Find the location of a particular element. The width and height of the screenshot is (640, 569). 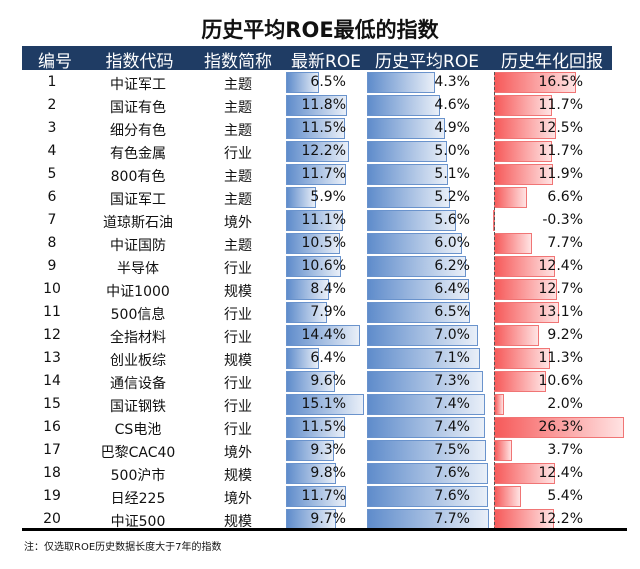

table-row: 17 巴黎CAC40 境外 9.3% 7.5% 3.7% is located at coordinates (320, 450).